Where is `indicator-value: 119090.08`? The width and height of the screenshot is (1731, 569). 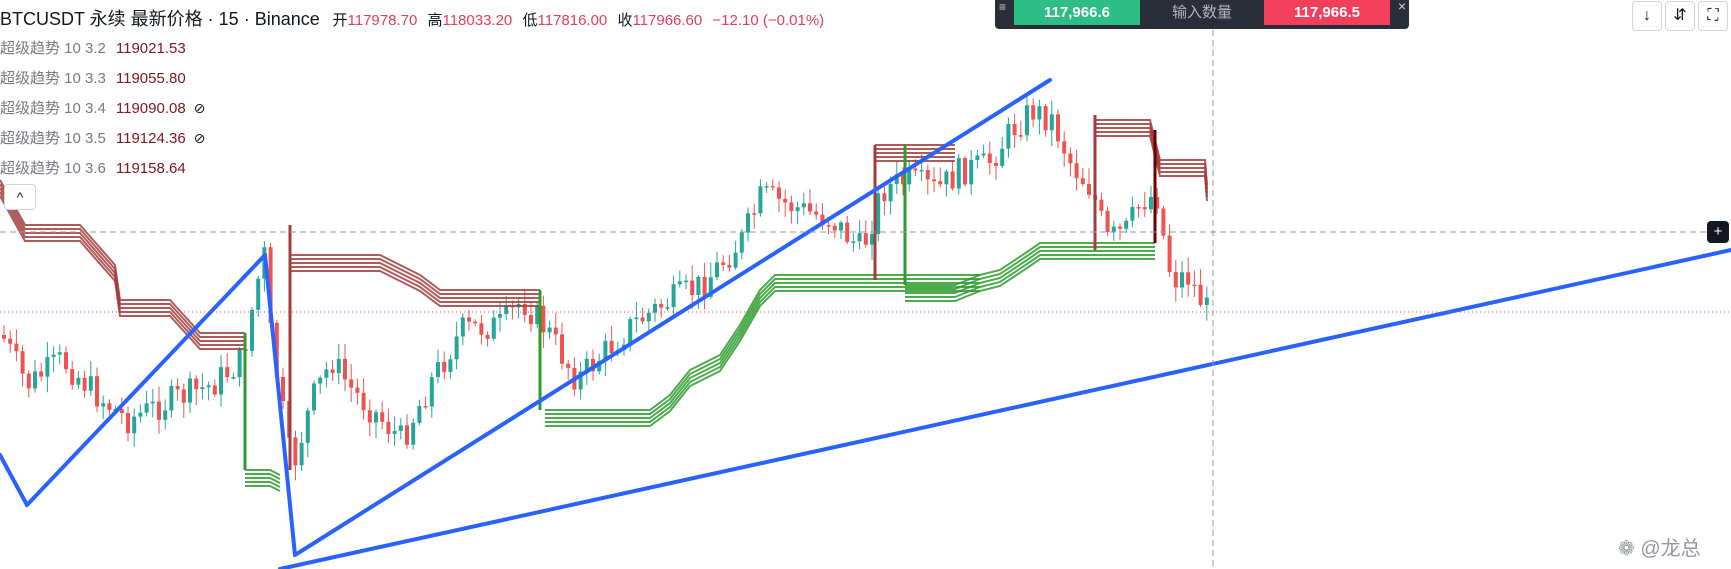 indicator-value: 119090.08 is located at coordinates (150, 108).